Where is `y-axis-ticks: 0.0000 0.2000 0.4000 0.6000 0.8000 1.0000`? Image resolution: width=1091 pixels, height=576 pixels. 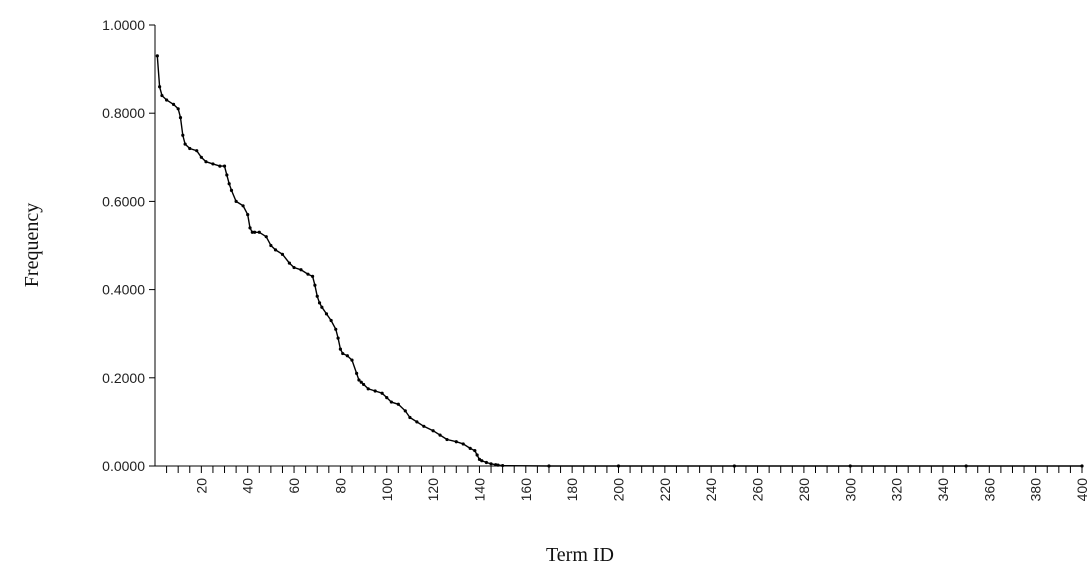 y-axis-ticks: 0.0000 0.2000 0.4000 0.6000 0.8000 1.0000 is located at coordinates (128, 245).